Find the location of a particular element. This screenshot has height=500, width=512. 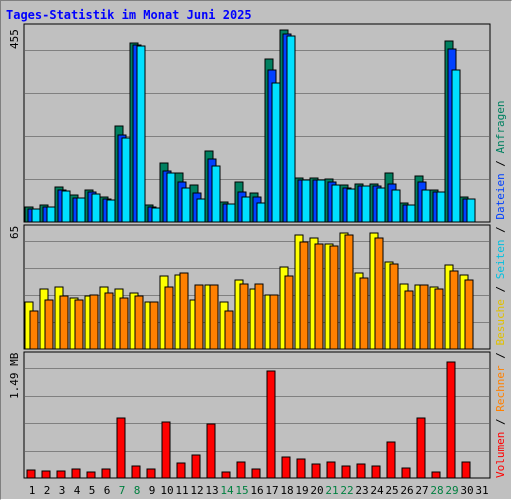

x-tick-day-12: 12 is located at coordinates (196, 490).